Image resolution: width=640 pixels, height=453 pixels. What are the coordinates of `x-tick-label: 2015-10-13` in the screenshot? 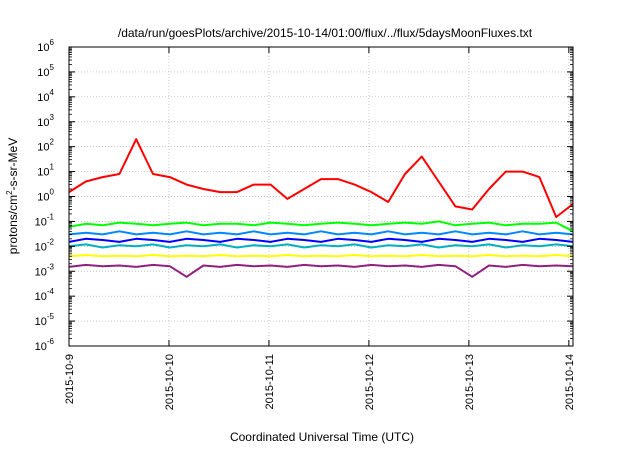 It's located at (470, 382).